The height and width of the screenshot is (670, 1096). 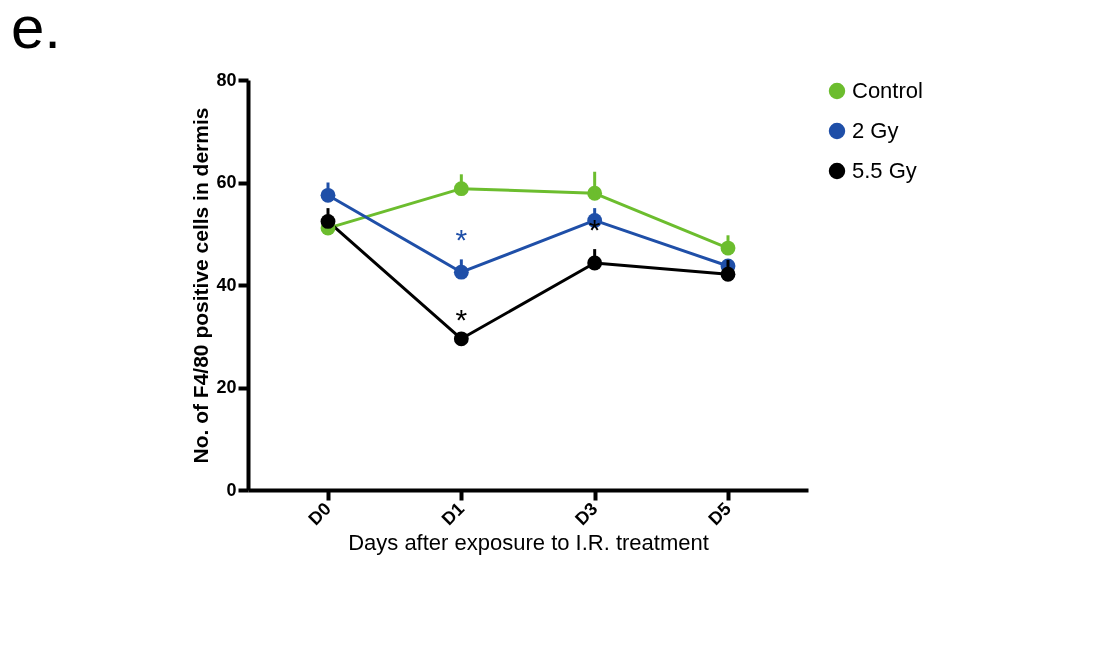 What do you see at coordinates (226, 387) in the screenshot?
I see `y-tick-label: 20` at bounding box center [226, 387].